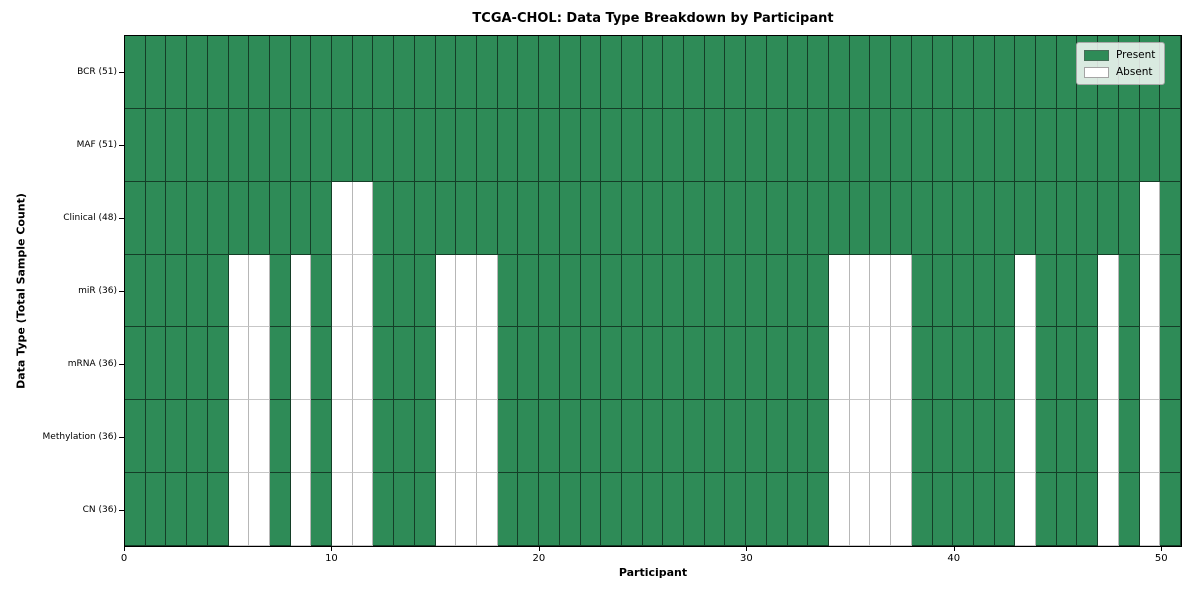  What do you see at coordinates (124, 558) in the screenshot?
I see `x-tick-label: 0` at bounding box center [124, 558].